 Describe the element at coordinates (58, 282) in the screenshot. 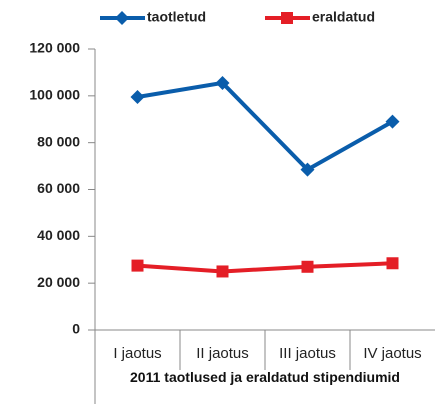

I see `y-tick-label: 20 000` at that location.